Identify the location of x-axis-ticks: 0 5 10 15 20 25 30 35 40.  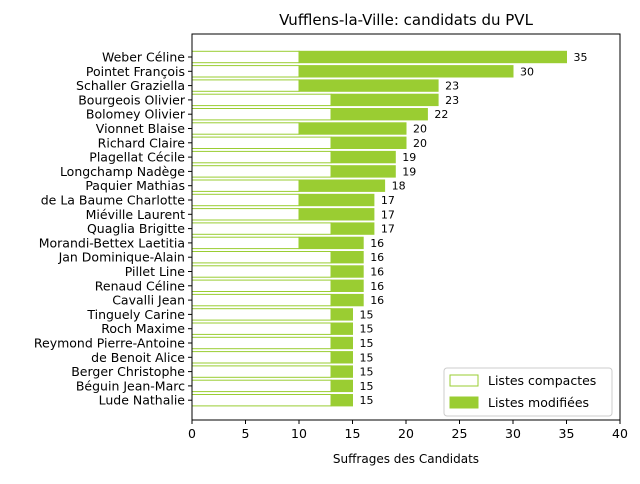
(408, 430).